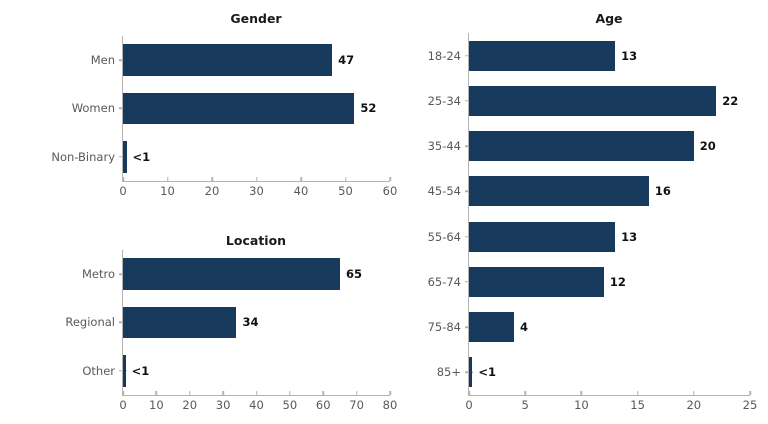 The height and width of the screenshot is (424, 768). Describe the element at coordinates (390, 405) in the screenshot. I see `x-tick-label: 80` at that location.